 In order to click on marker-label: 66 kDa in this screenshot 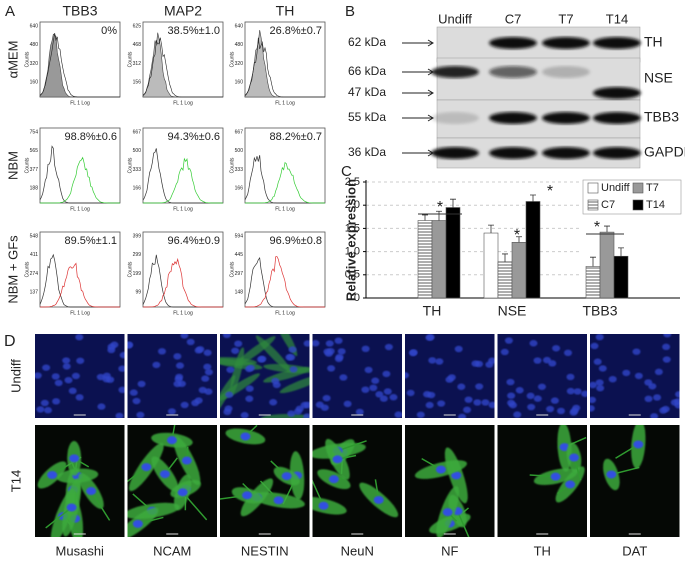, I will do `click(367, 71)`.